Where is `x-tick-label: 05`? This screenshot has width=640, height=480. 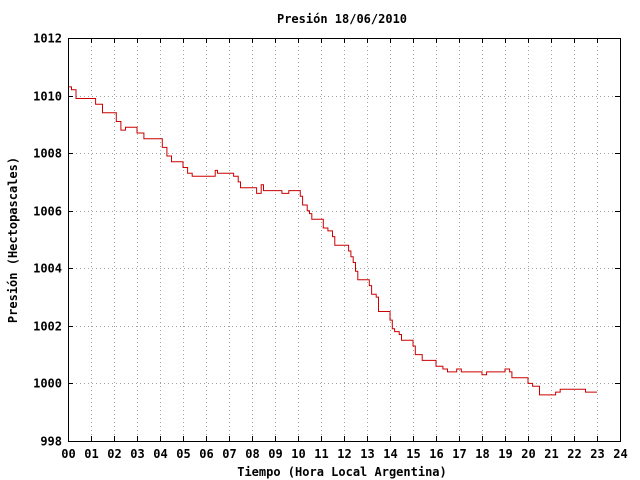 x-tick-label: 05 is located at coordinates (183, 454).